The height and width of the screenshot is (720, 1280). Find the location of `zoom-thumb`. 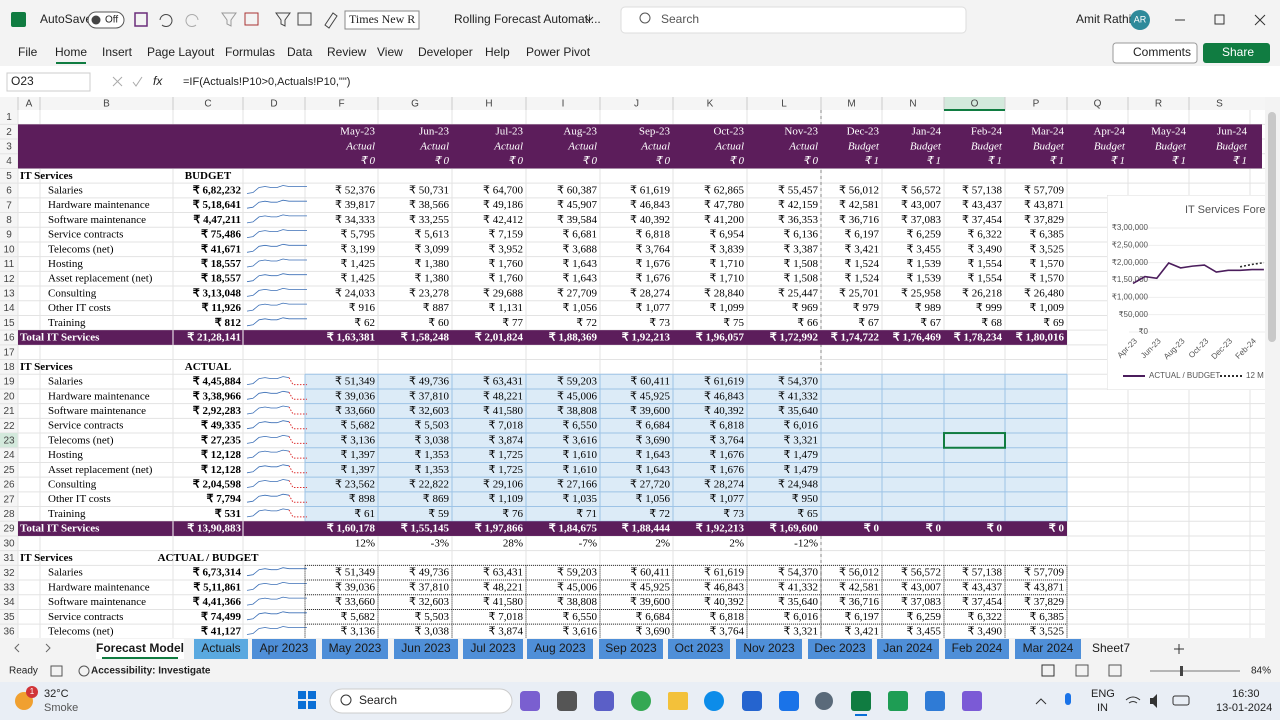

zoom-thumb is located at coordinates (1181, 671).